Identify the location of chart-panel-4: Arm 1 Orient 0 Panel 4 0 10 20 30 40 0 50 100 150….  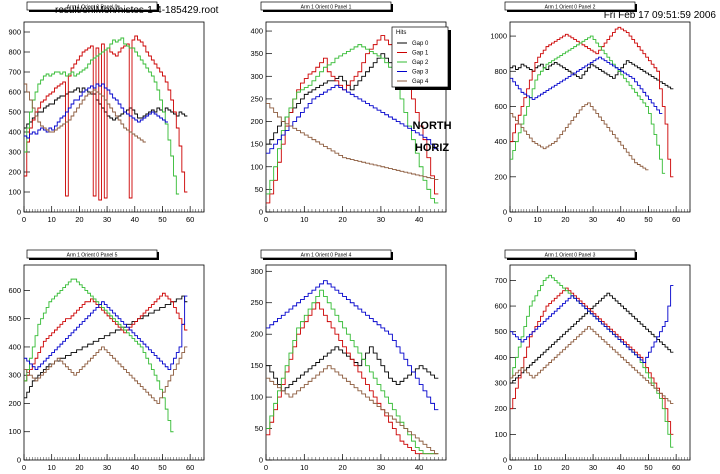
(348, 360).